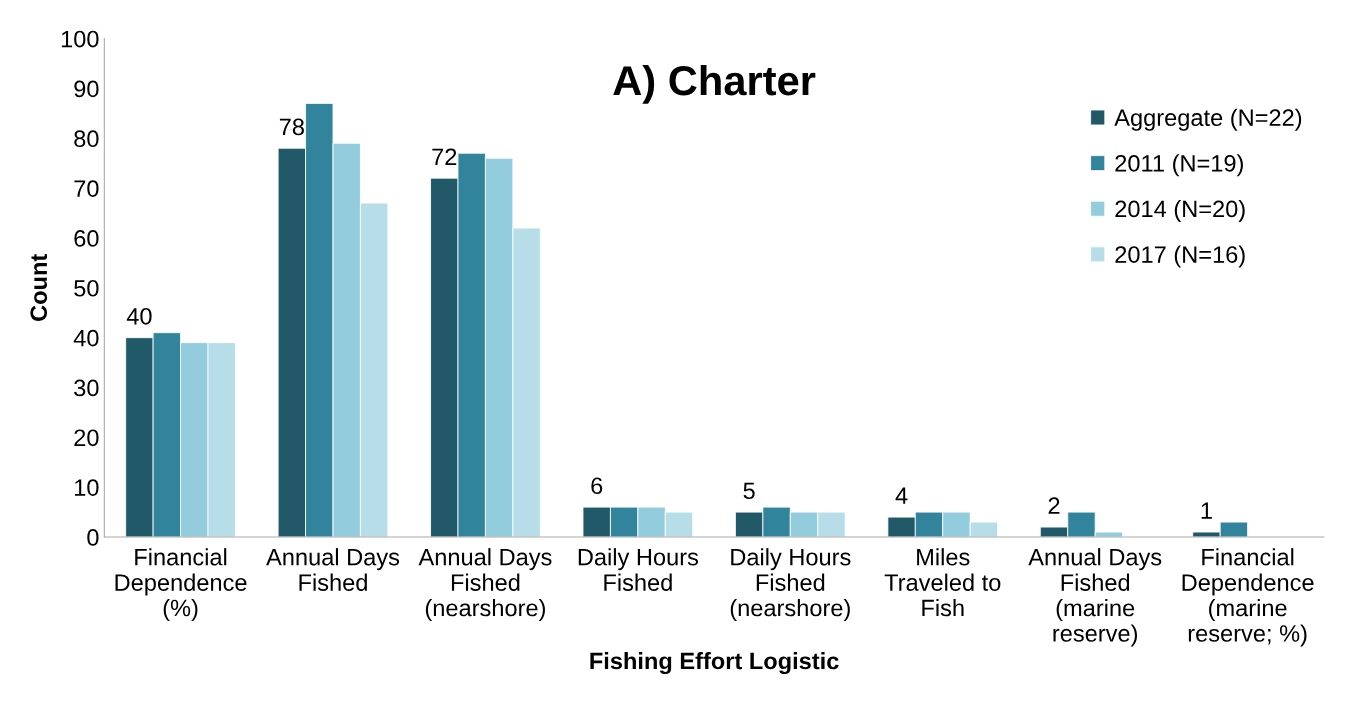 This screenshot has width=1355, height=702. I want to click on x-tick-label: Daily Hours Fished (nearshore), so click(790, 584).